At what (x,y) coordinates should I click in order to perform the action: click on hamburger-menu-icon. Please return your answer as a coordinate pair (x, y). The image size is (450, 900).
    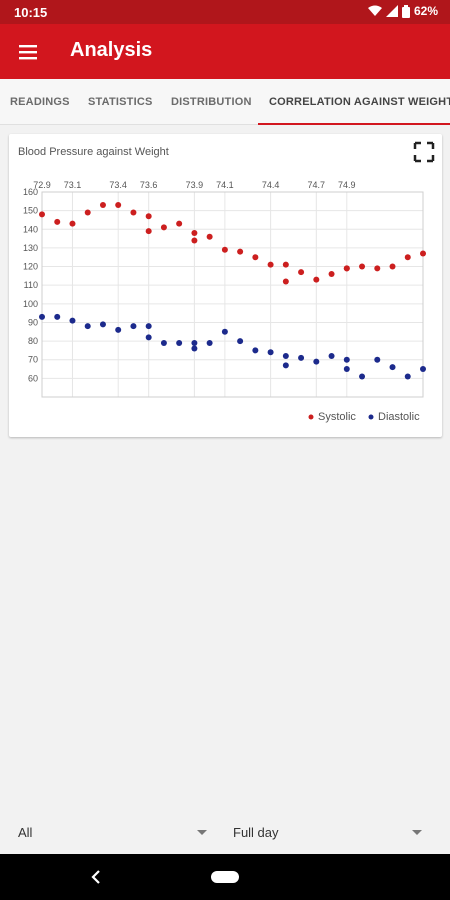
    Looking at the image, I should click on (28, 52).